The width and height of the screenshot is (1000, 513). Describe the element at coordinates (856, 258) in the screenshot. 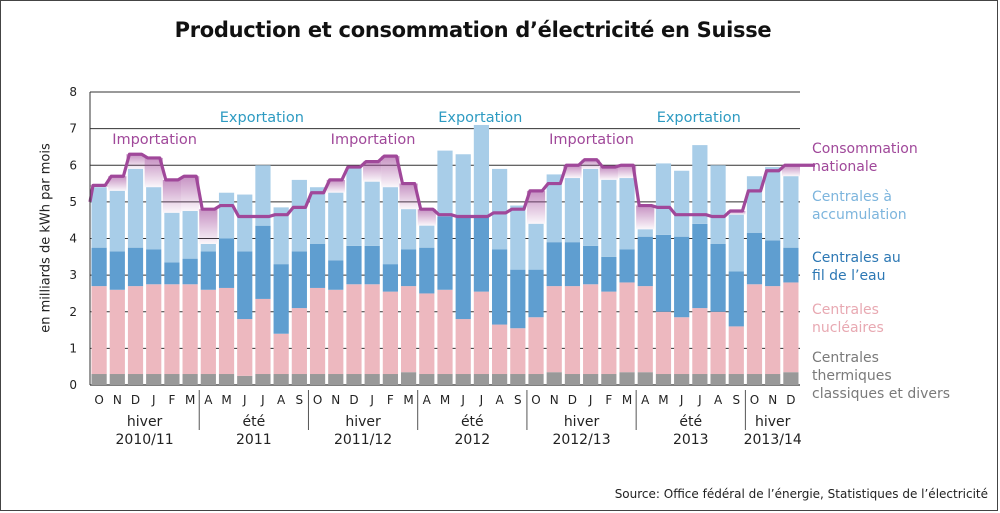

I see `legend-entry: Centrales au` at that location.